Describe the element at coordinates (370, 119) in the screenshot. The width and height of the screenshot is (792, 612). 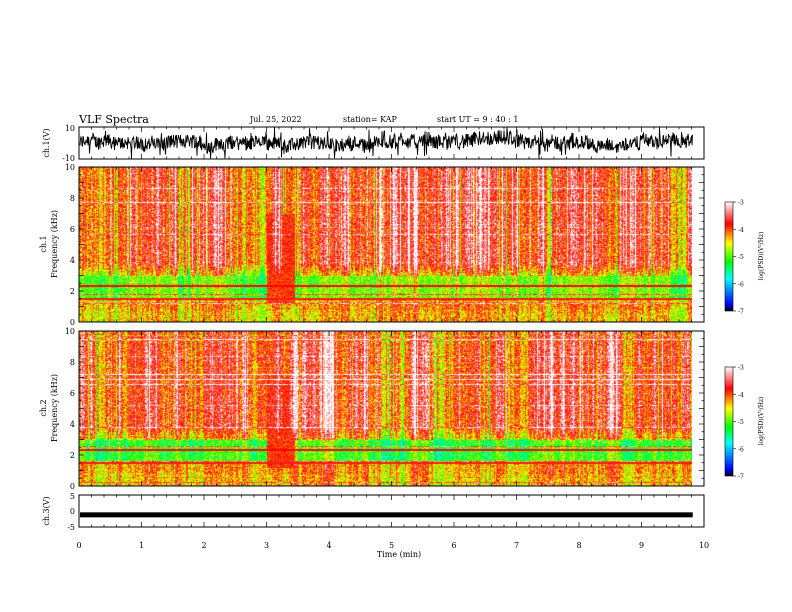
I see `station-label: station= KAP` at that location.